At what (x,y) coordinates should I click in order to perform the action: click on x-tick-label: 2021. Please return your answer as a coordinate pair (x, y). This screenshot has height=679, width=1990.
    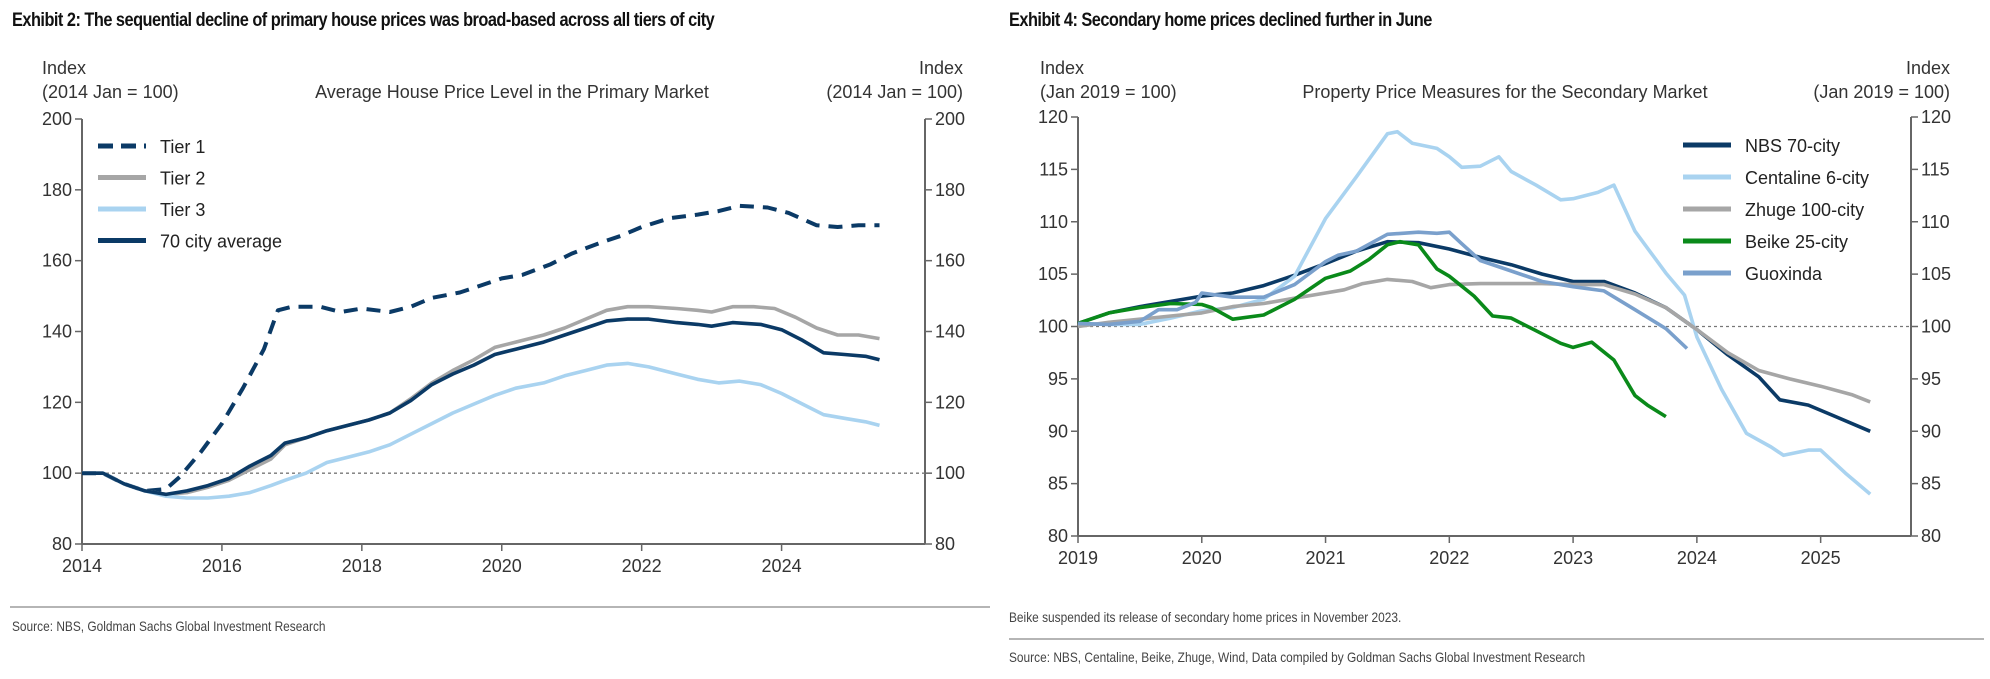
    Looking at the image, I should click on (1326, 558).